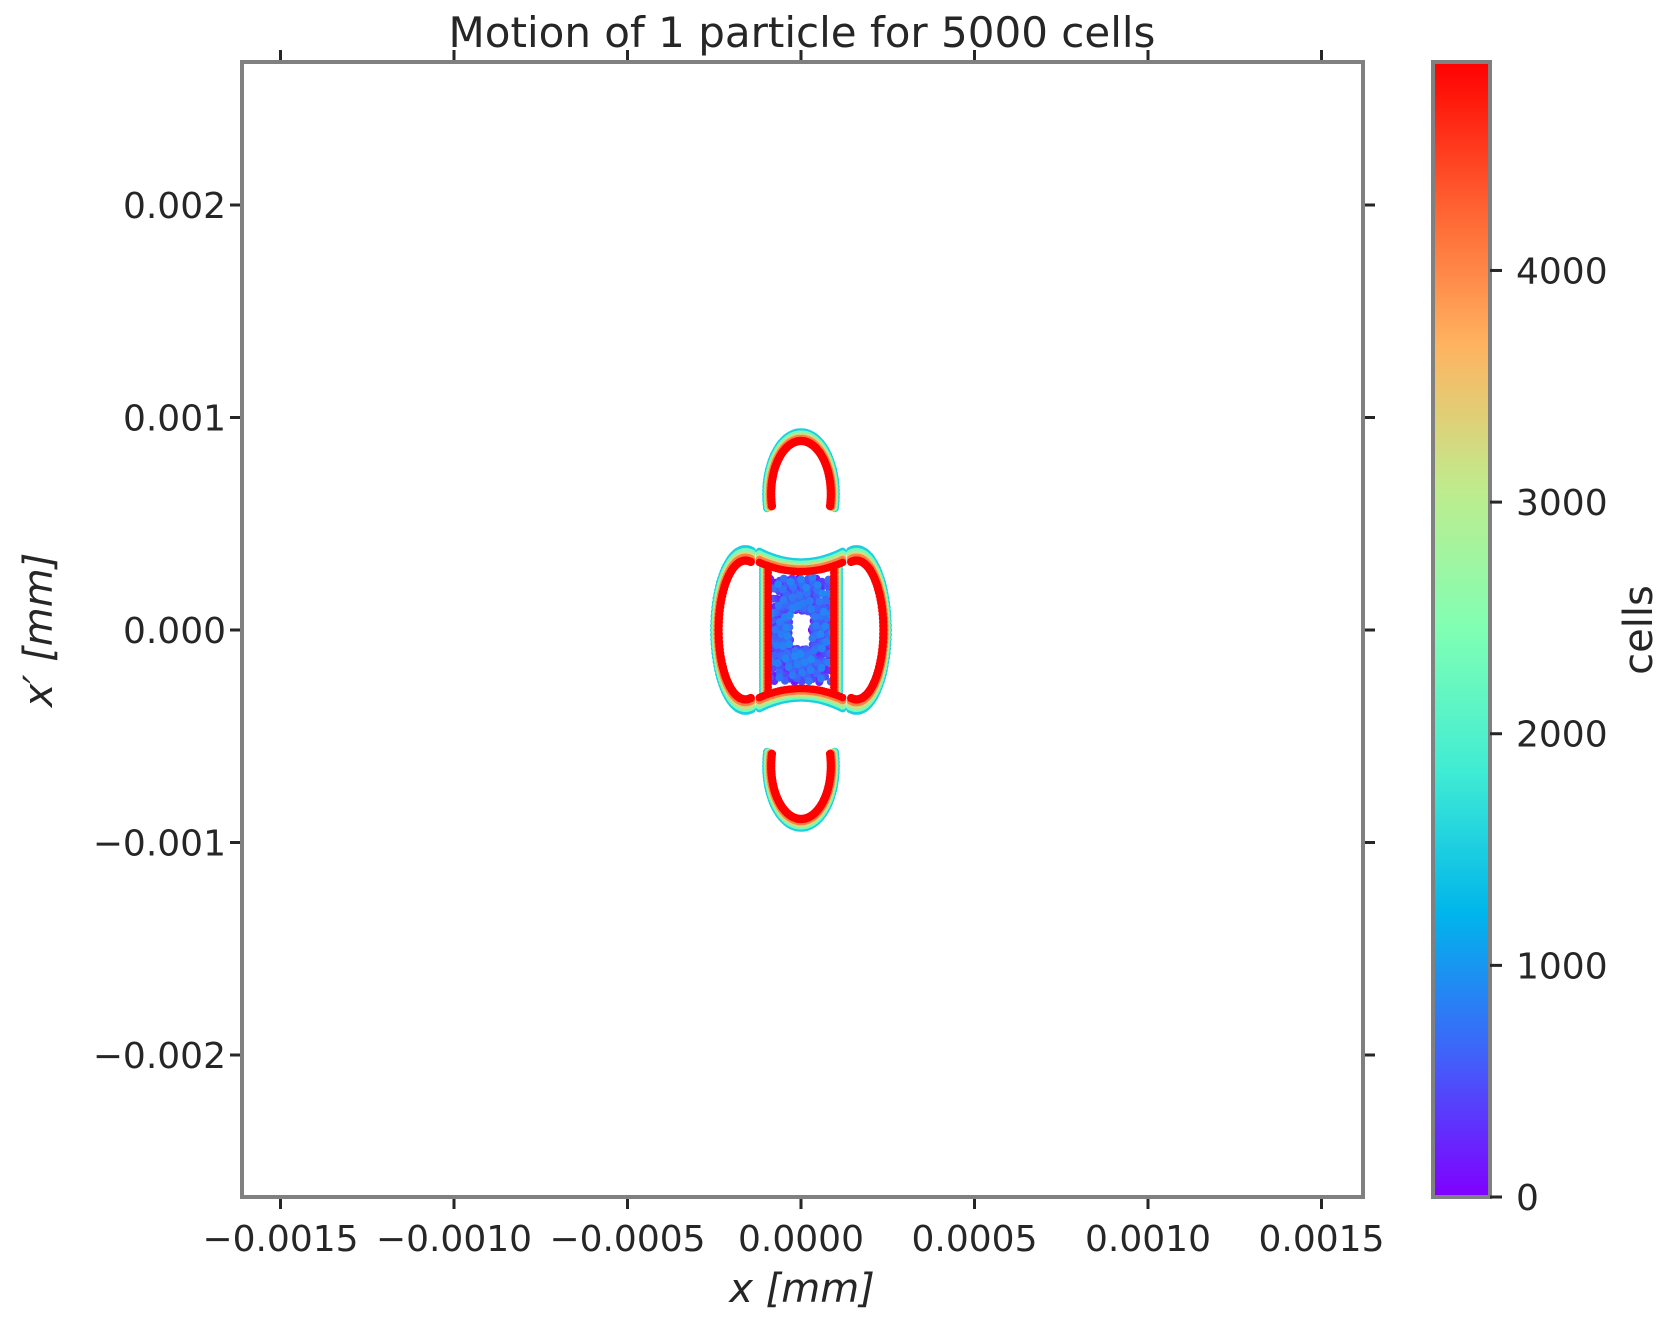 This screenshot has height=1320, width=1680. Describe the element at coordinates (1322, 1239) in the screenshot. I see `x-tick-label: 0.0015` at that location.